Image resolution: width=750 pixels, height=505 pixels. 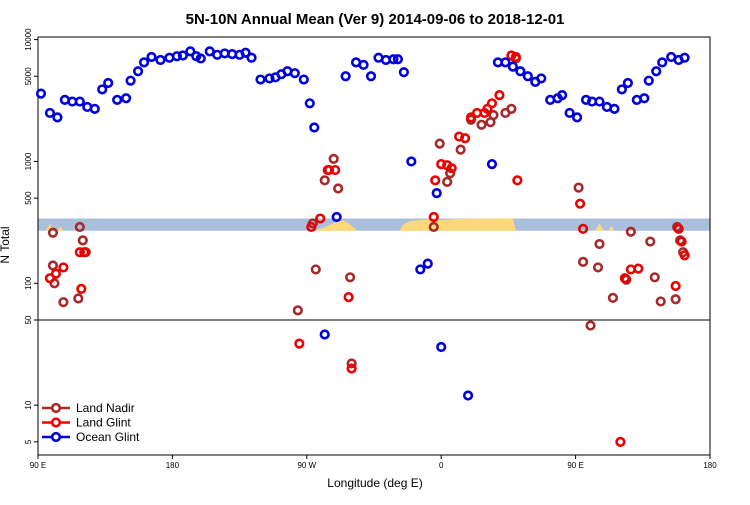 I want to click on y-tick-label: 10, so click(x=28, y=404).